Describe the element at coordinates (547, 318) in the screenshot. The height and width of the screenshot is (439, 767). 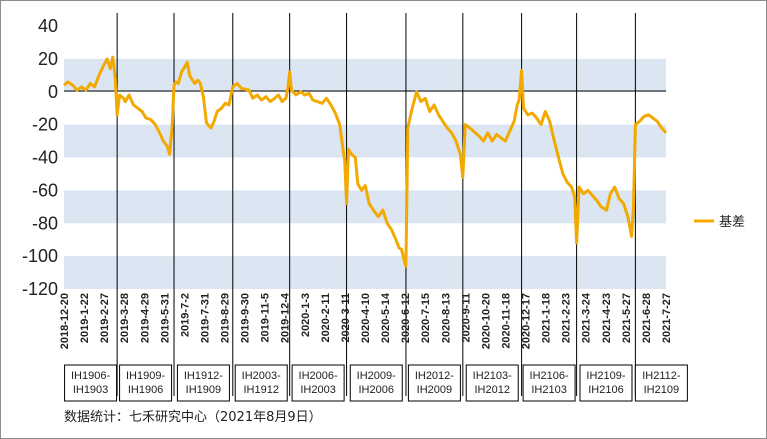
I see `x-tick-label: 2021-1-18` at that location.